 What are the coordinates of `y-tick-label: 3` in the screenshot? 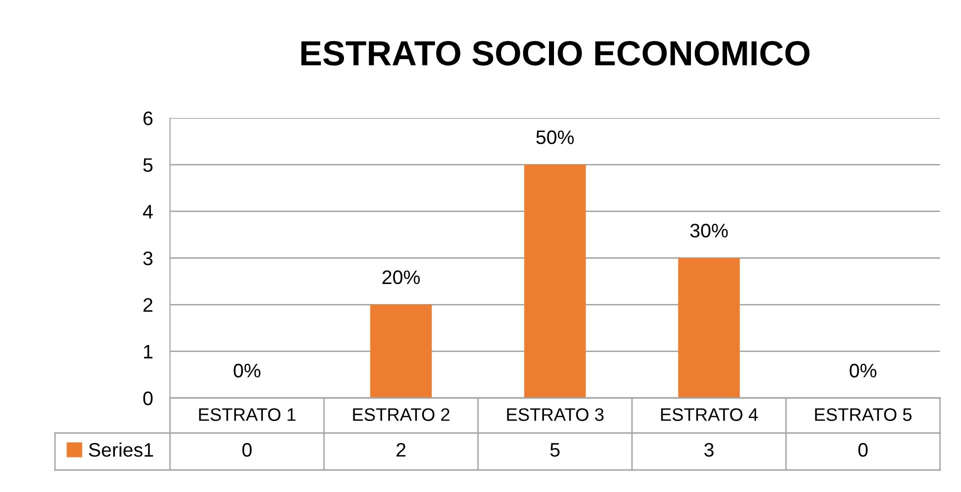 It's located at (147, 258).